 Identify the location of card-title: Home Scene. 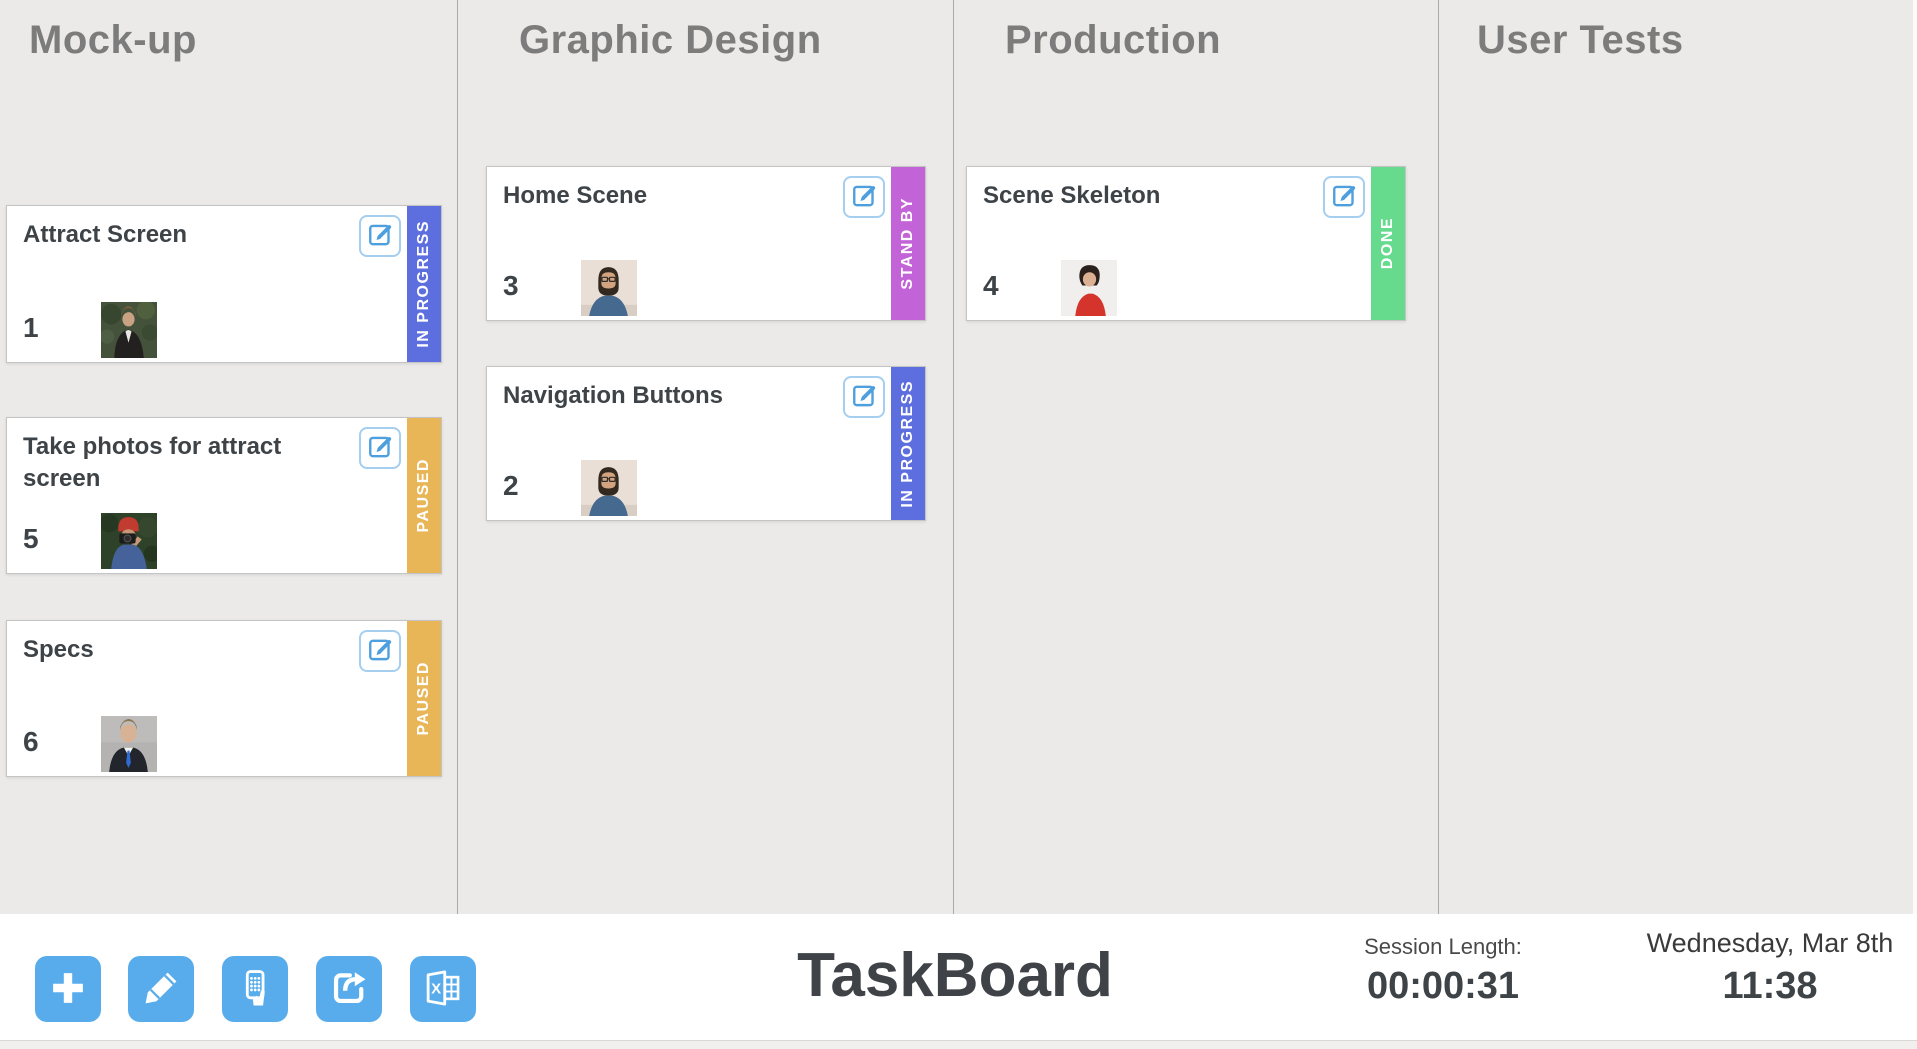
(575, 195).